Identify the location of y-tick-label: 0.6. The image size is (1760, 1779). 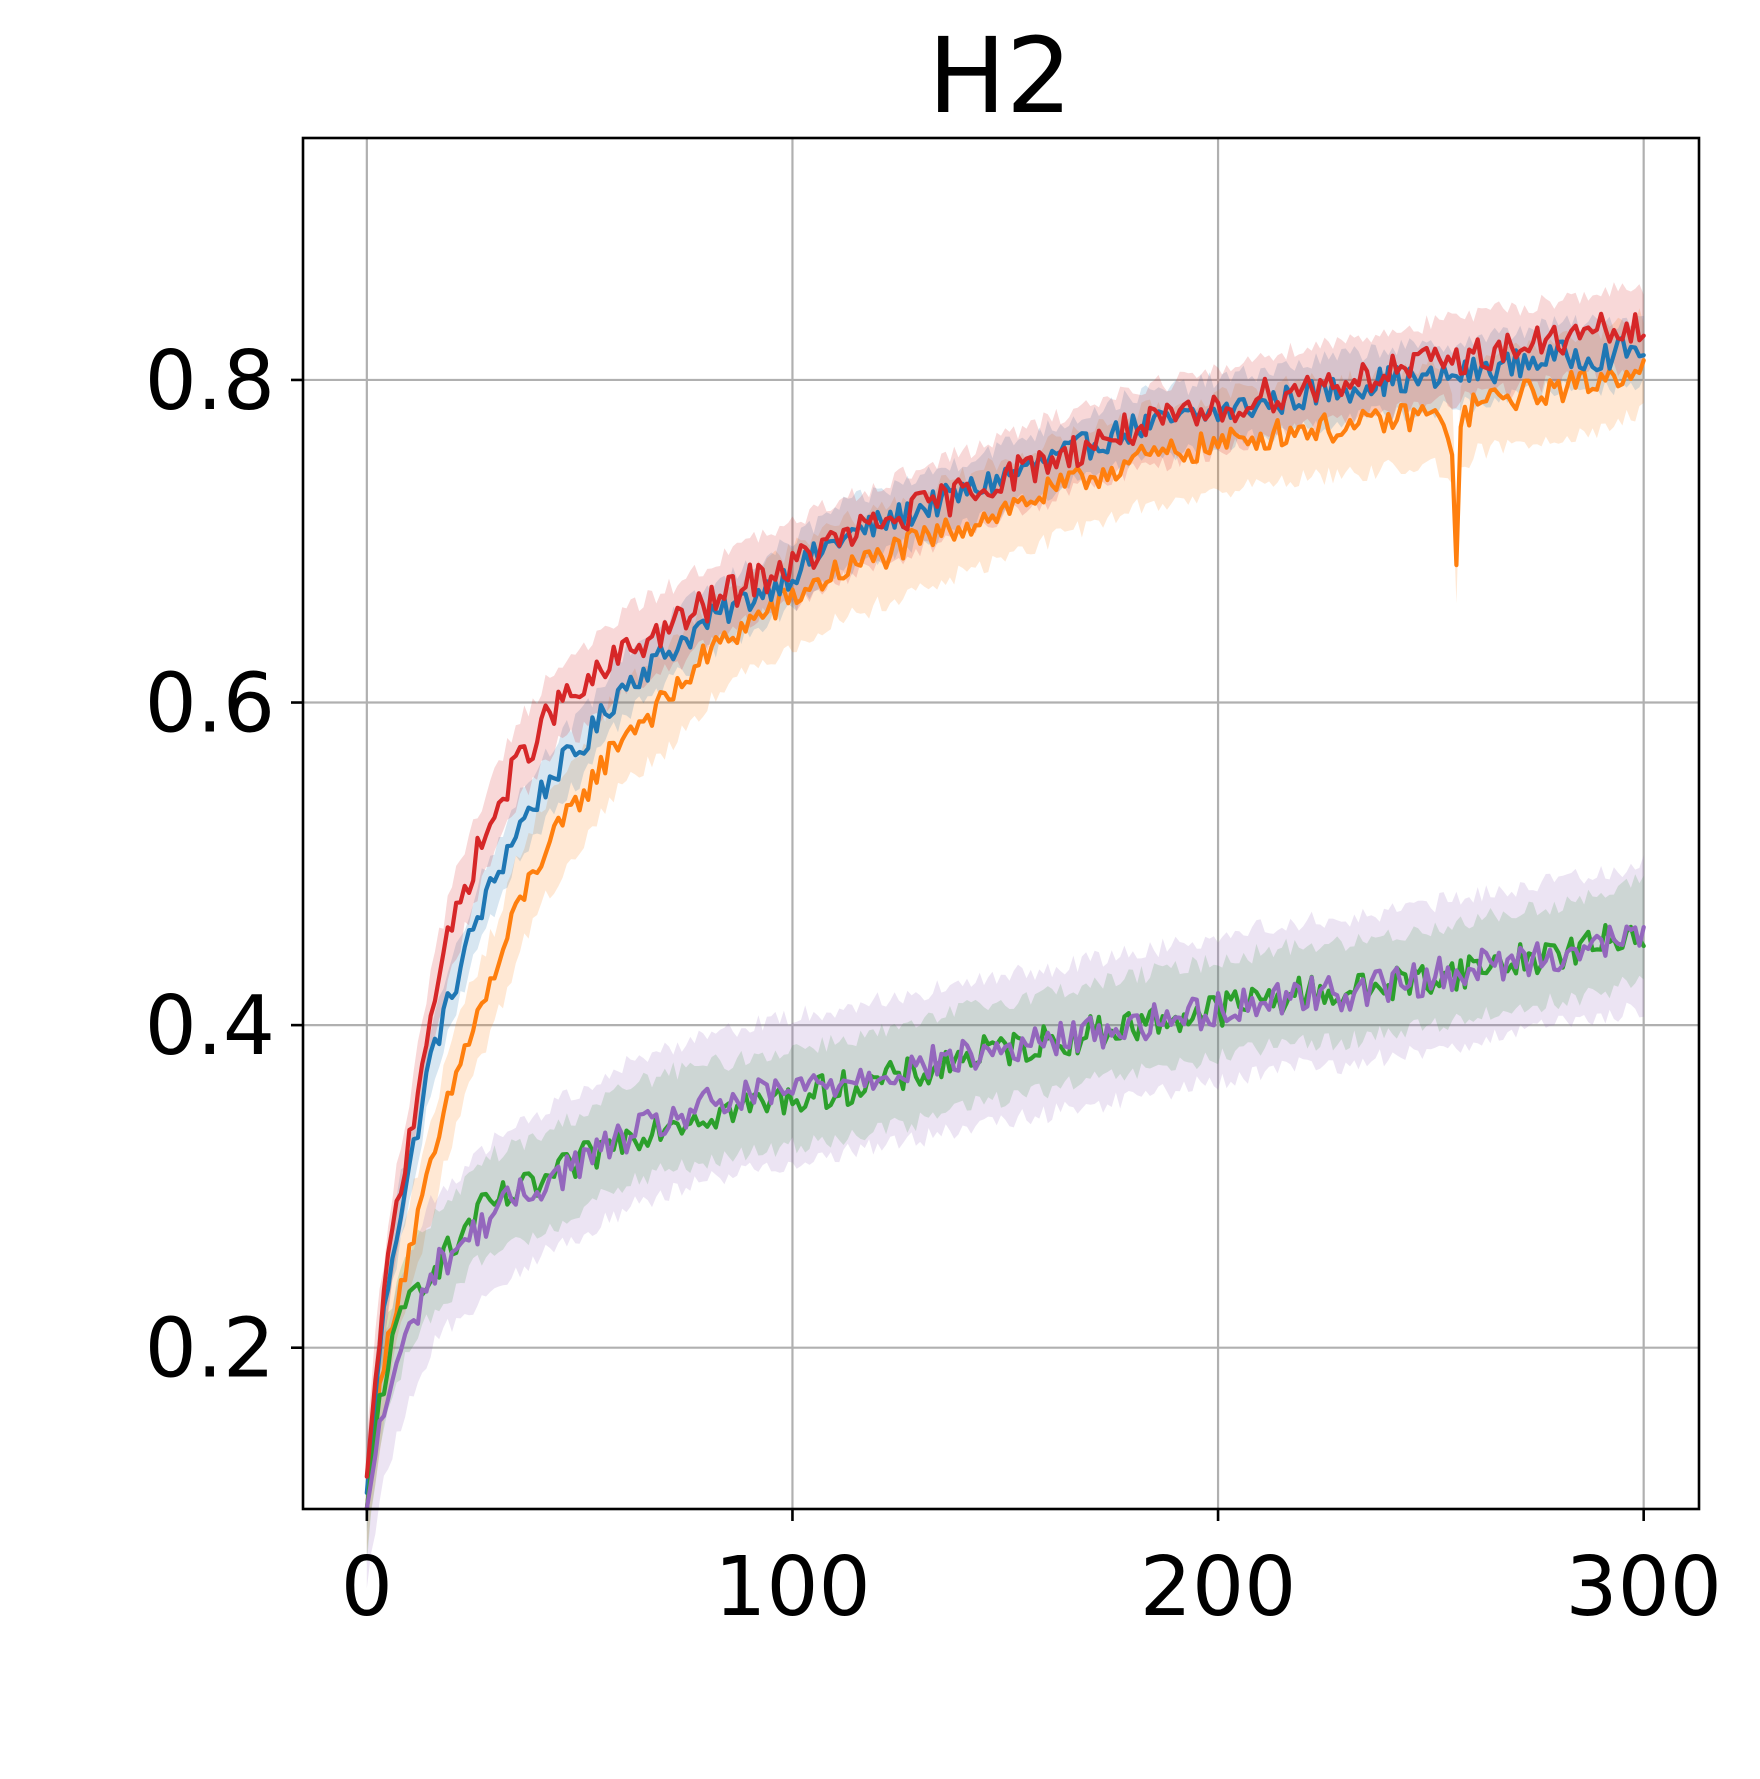
(210, 704).